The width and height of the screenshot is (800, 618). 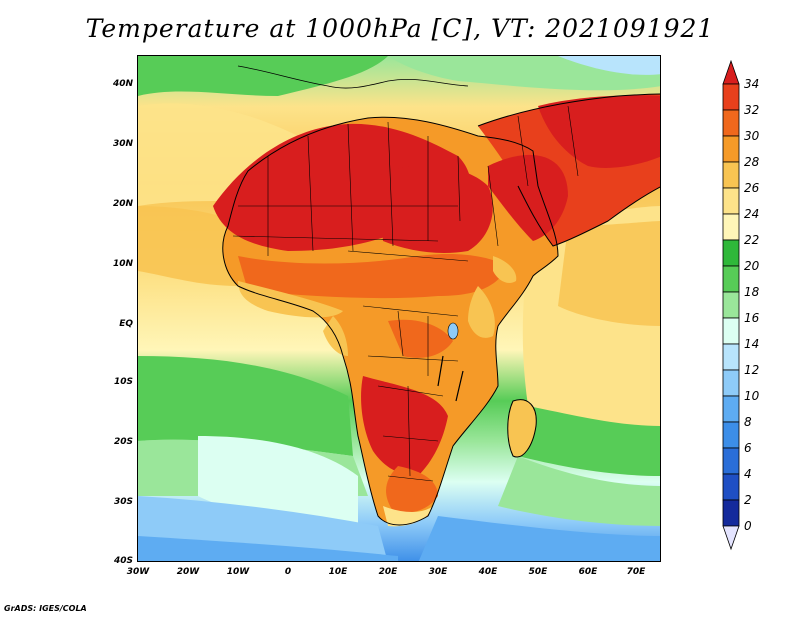 What do you see at coordinates (752, 318) in the screenshot?
I see `colorbar-label-16: 16` at bounding box center [752, 318].